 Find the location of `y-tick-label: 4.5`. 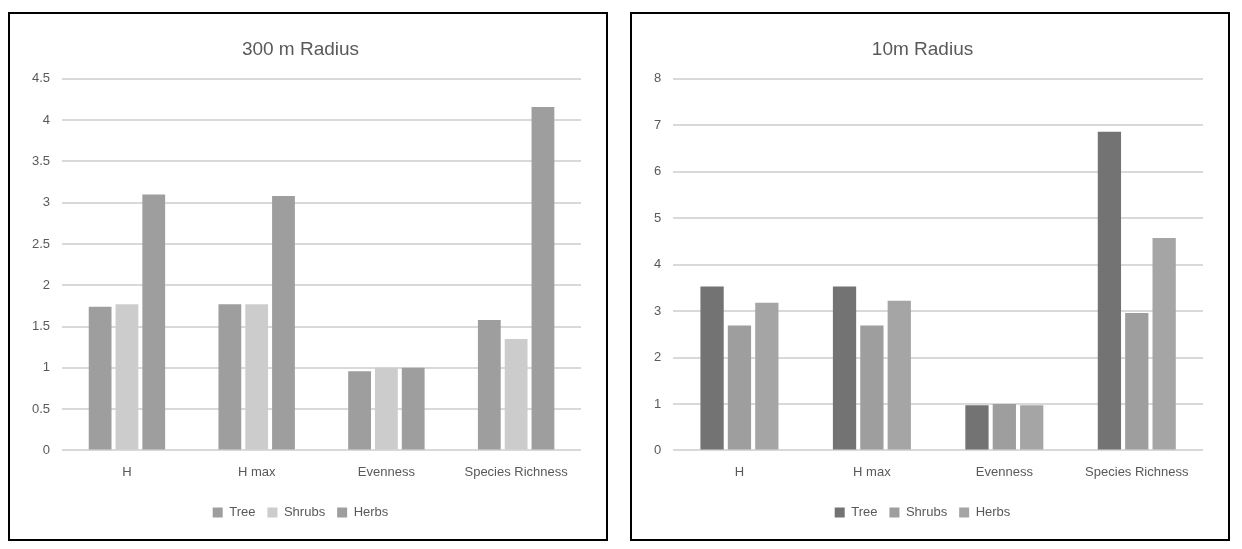

y-tick-label: 4.5 is located at coordinates (41, 78).